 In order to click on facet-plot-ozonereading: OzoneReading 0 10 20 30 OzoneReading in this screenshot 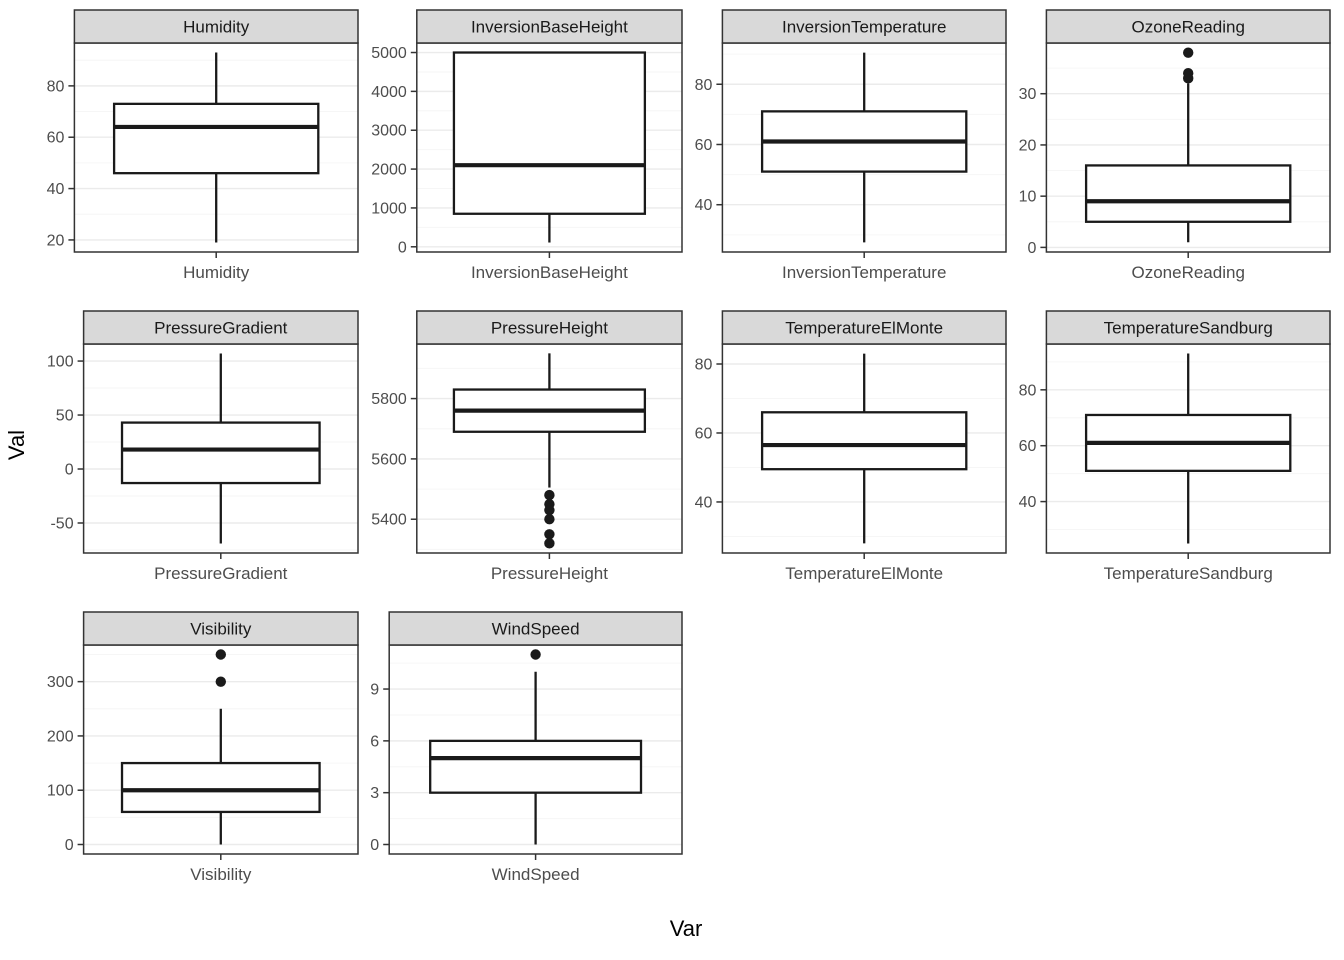, I will do `click(1175, 145)`.